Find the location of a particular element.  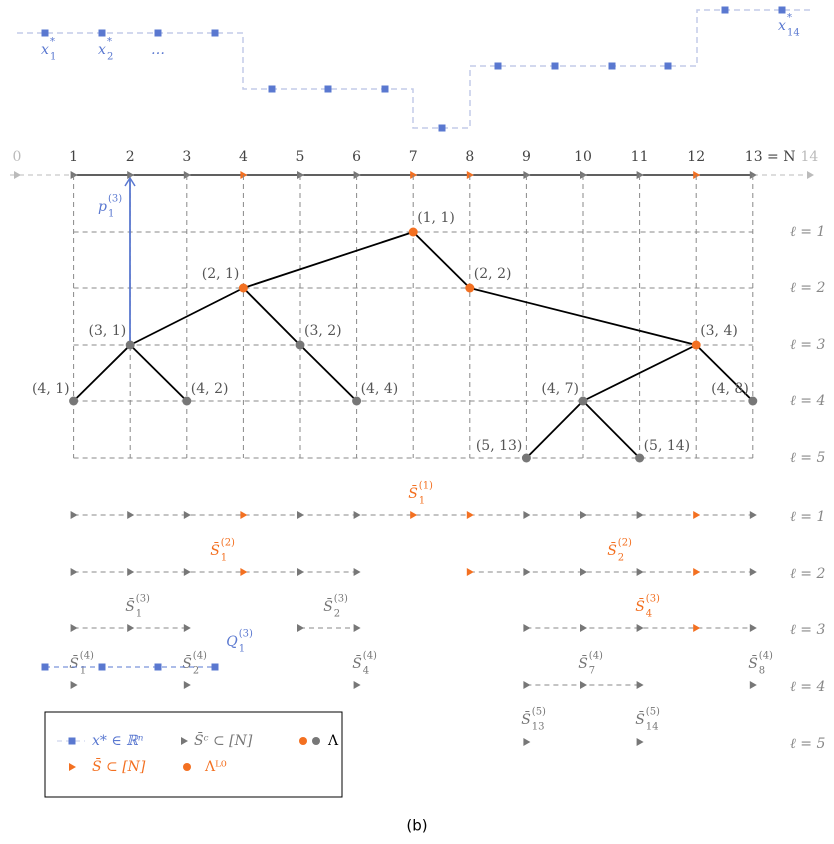

axis-tick-label: 5 is located at coordinates (300, 157).